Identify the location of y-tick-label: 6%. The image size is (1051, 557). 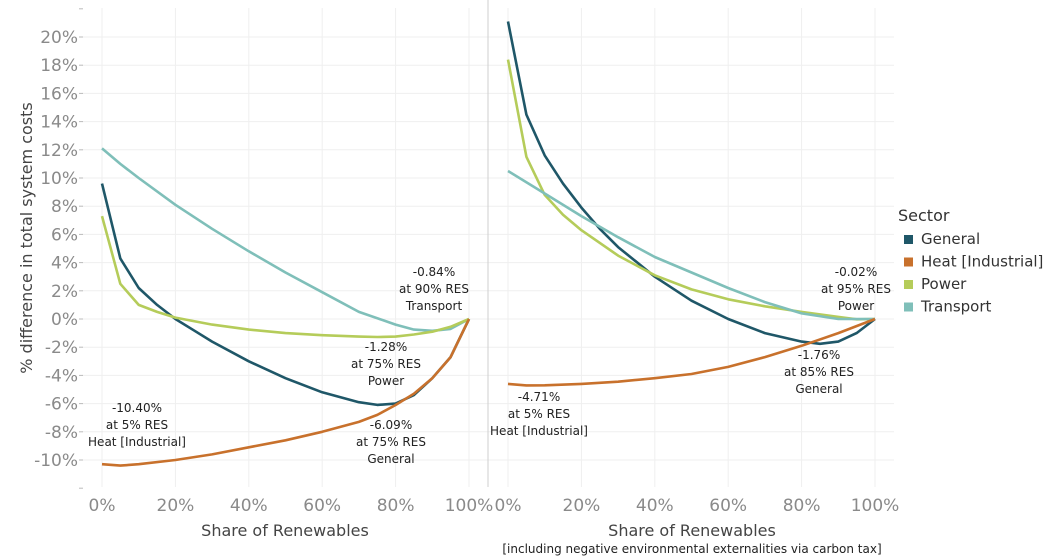
(64, 235).